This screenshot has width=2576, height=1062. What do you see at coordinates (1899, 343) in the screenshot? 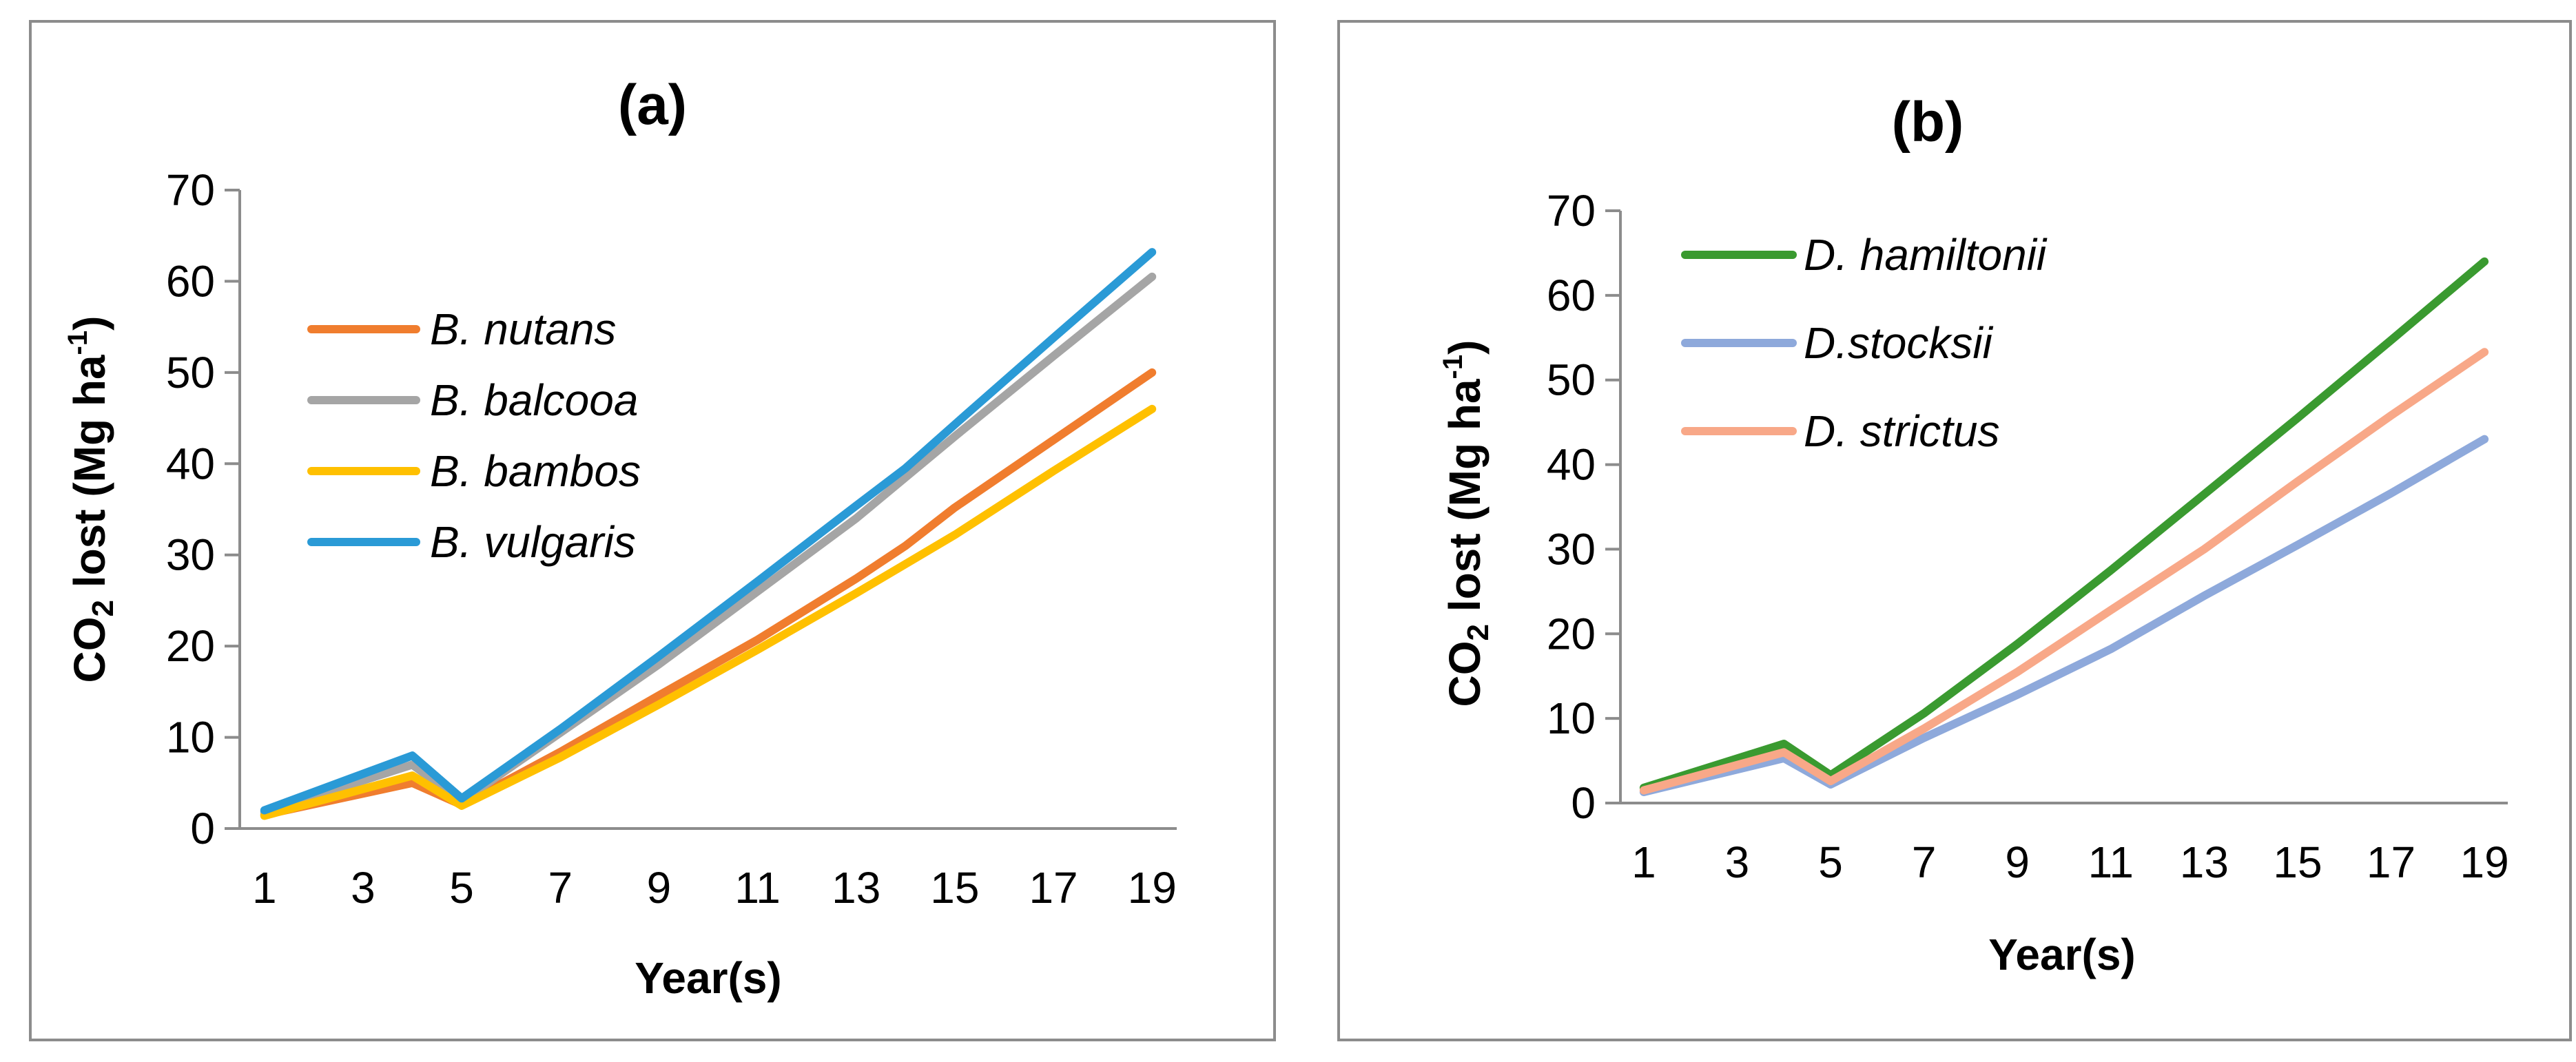
I see `legend-label: D.stocksii` at bounding box center [1899, 343].